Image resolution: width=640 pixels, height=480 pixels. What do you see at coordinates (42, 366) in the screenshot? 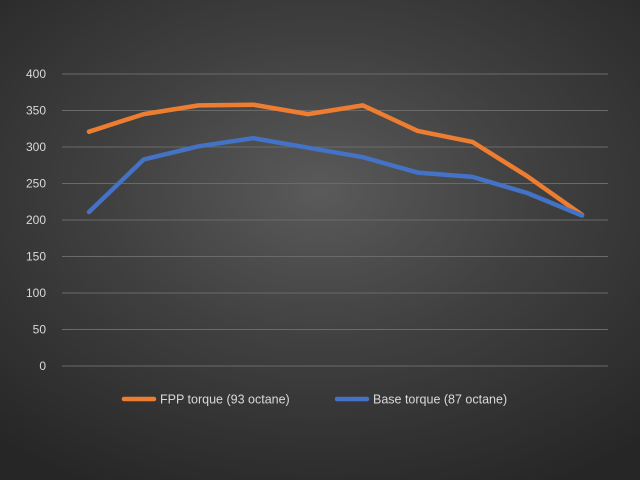
I see `y-tick-label-0: 0` at bounding box center [42, 366].